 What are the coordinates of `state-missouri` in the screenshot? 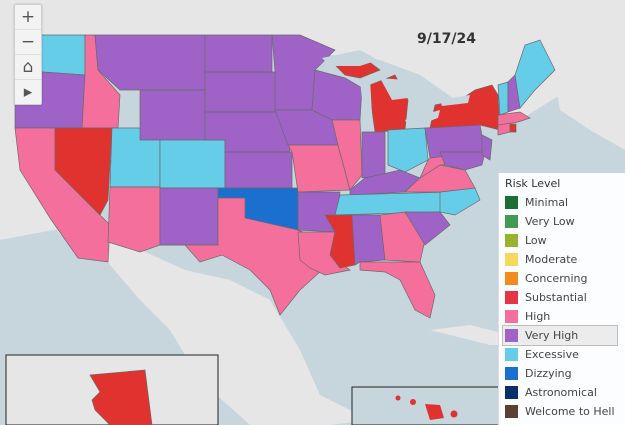 It's located at (319, 168).